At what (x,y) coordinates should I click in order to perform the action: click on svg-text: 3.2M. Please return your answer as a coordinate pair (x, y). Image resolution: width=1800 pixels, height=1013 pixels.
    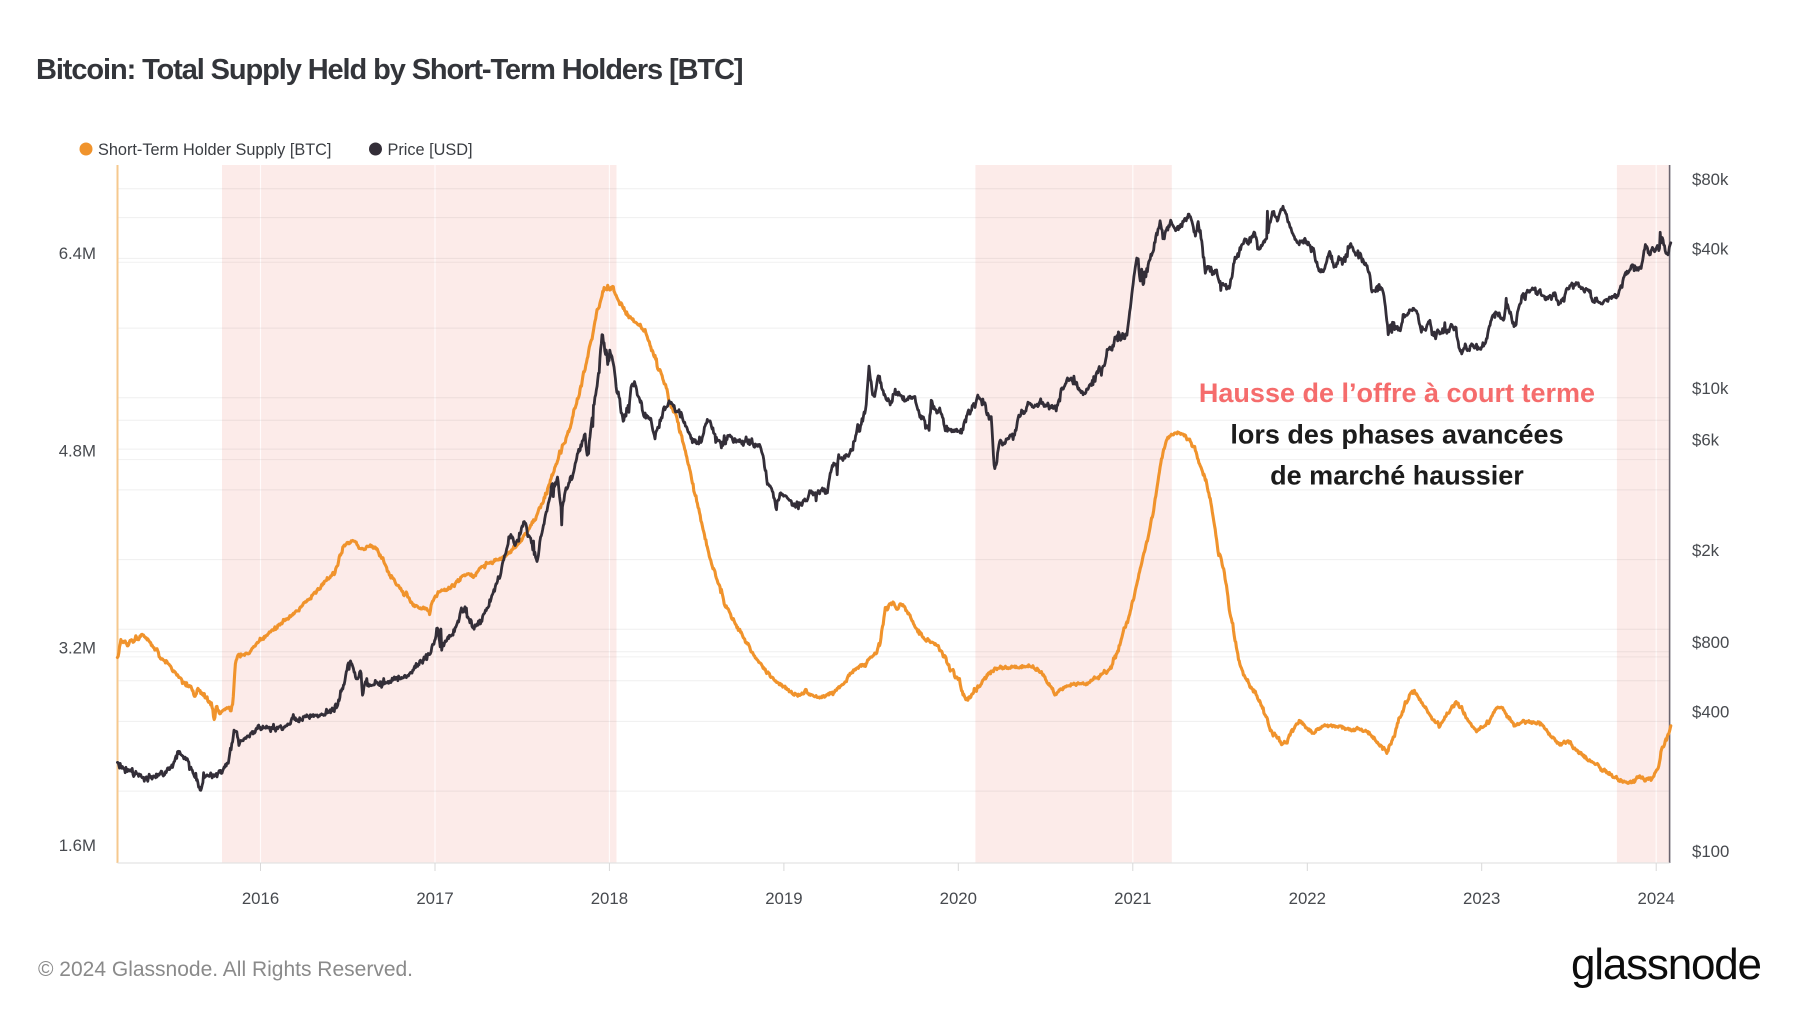
    Looking at the image, I should click on (77, 648).